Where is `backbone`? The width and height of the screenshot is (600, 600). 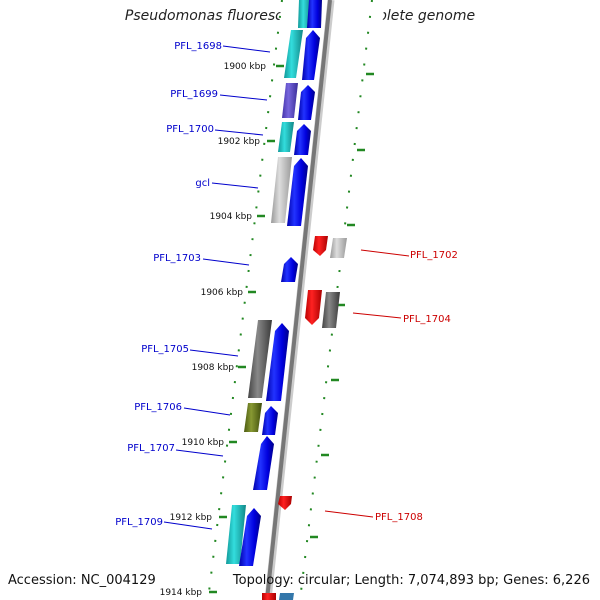 backbone is located at coordinates (298, 300).